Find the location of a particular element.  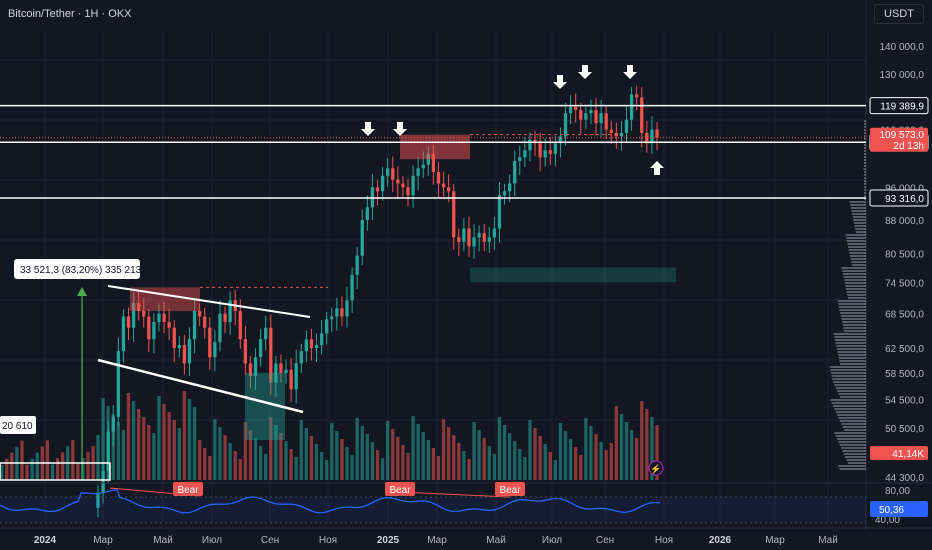

bear-badge is located at coordinates (188, 489).